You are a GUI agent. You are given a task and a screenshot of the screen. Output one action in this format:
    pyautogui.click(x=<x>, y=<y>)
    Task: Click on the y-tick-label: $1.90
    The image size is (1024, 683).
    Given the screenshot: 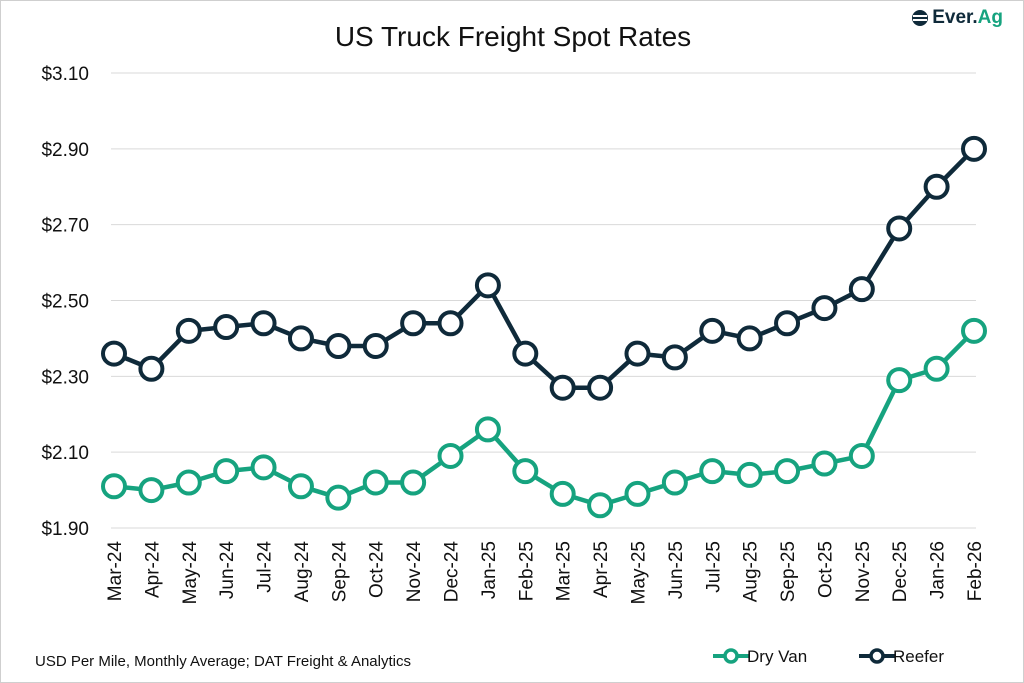 What is the action you would take?
    pyautogui.click(x=65, y=529)
    